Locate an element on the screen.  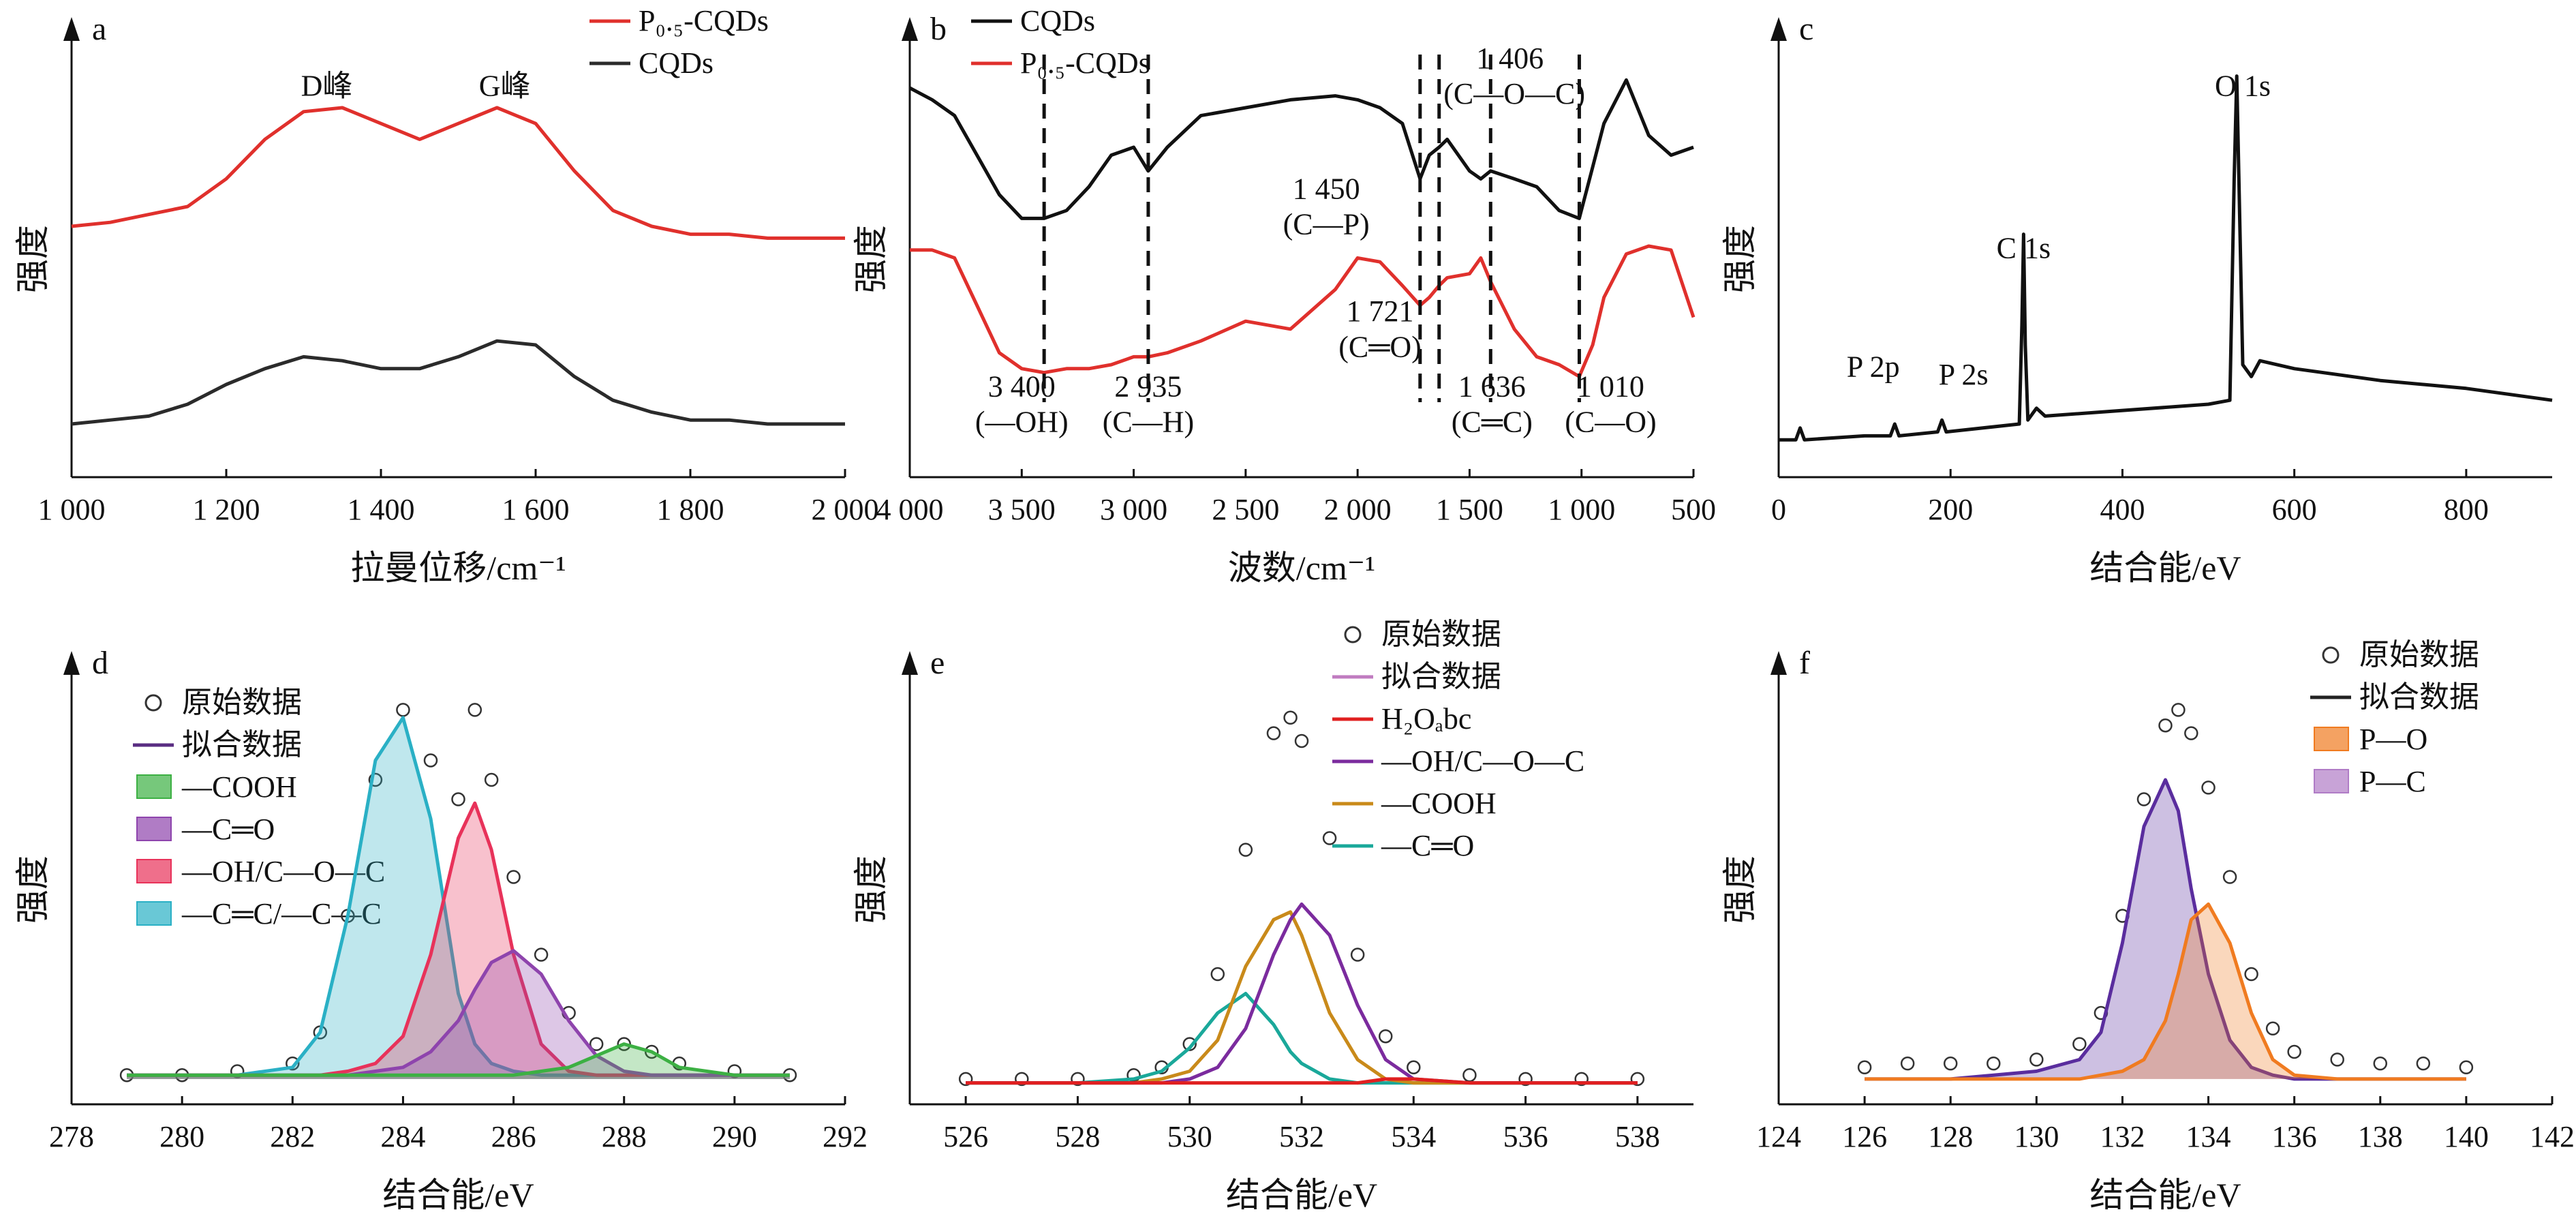
x-tick-label: 126 is located at coordinates (1865, 1136).